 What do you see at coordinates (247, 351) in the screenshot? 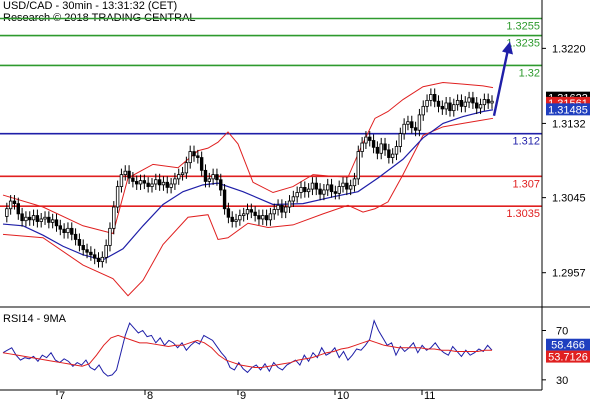
I see `rsi-ma-line` at bounding box center [247, 351].